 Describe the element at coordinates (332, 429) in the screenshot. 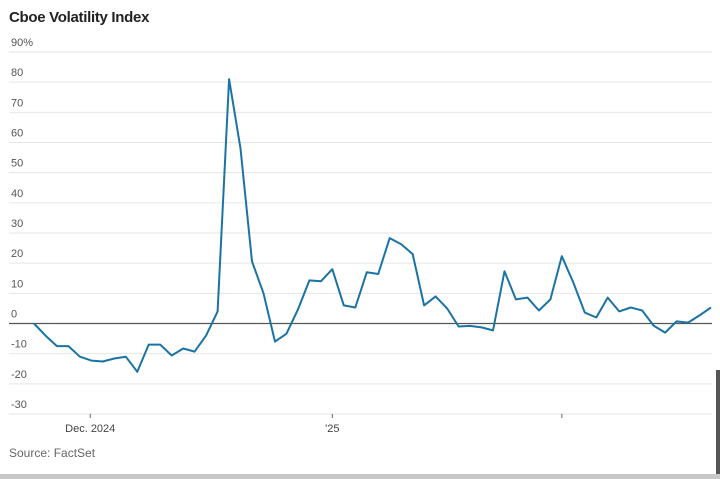

I see `x-tick-label: '25` at that location.